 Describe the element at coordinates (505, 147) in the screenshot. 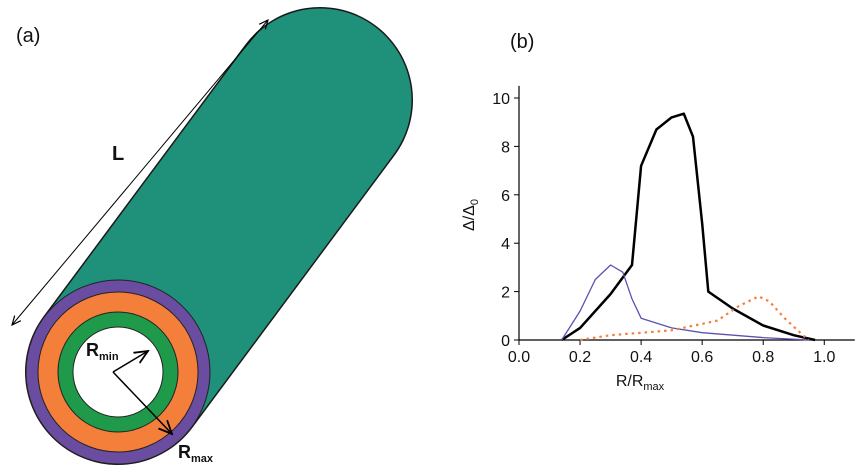

I see `y-tick-label: 8` at that location.